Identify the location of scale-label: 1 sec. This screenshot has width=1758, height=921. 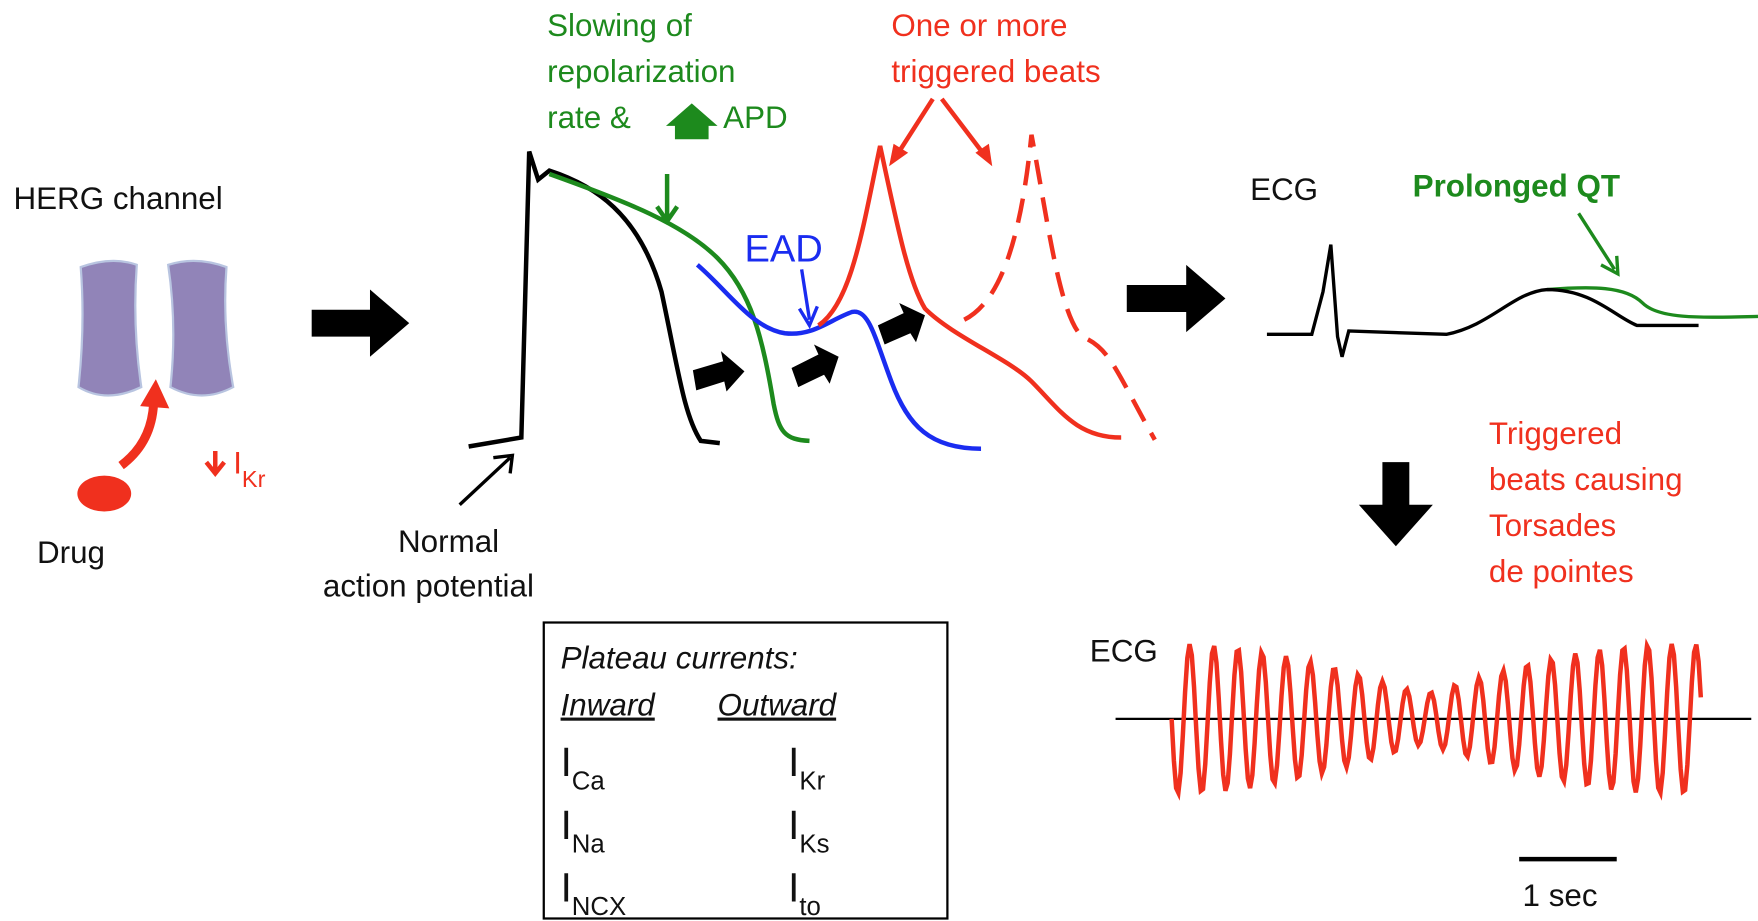
(1560, 895).